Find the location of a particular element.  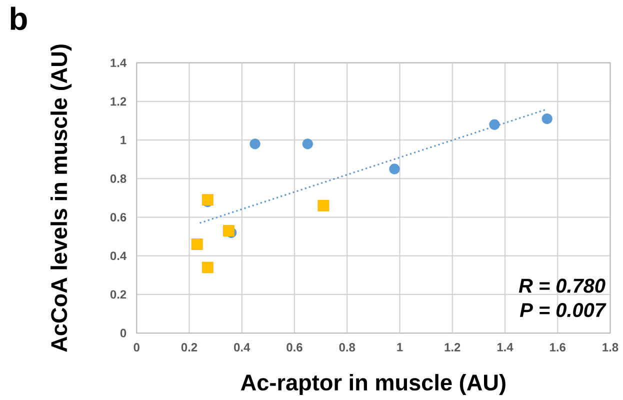

x-axis-title: Ac-raptor in muscle (AU) is located at coordinates (373, 385).